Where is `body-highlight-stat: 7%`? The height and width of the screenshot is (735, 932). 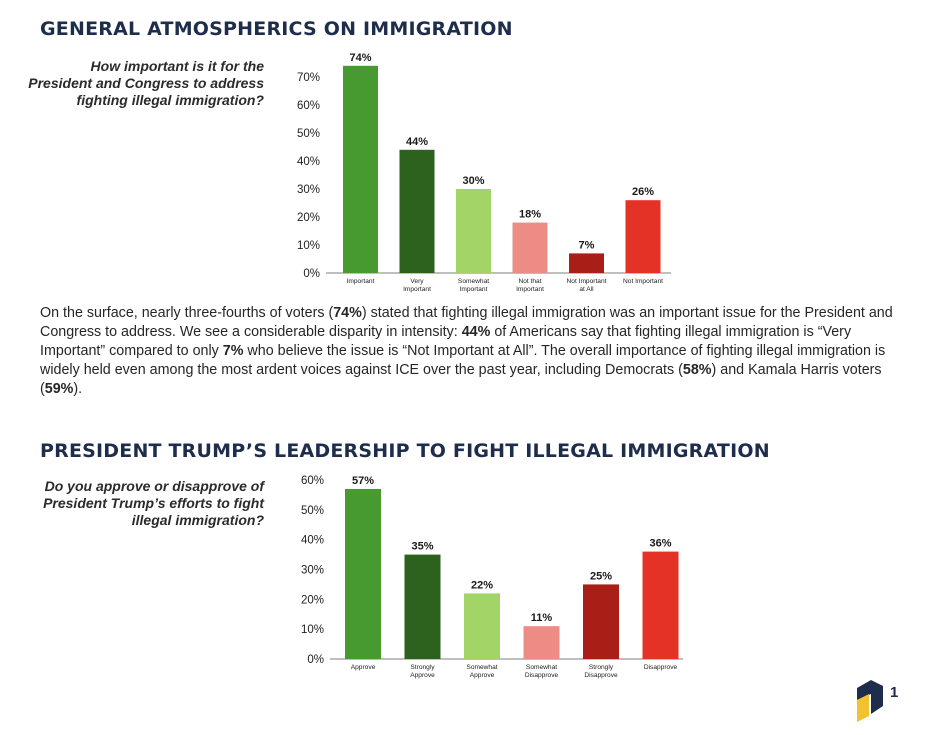 body-highlight-stat: 7% is located at coordinates (233, 351).